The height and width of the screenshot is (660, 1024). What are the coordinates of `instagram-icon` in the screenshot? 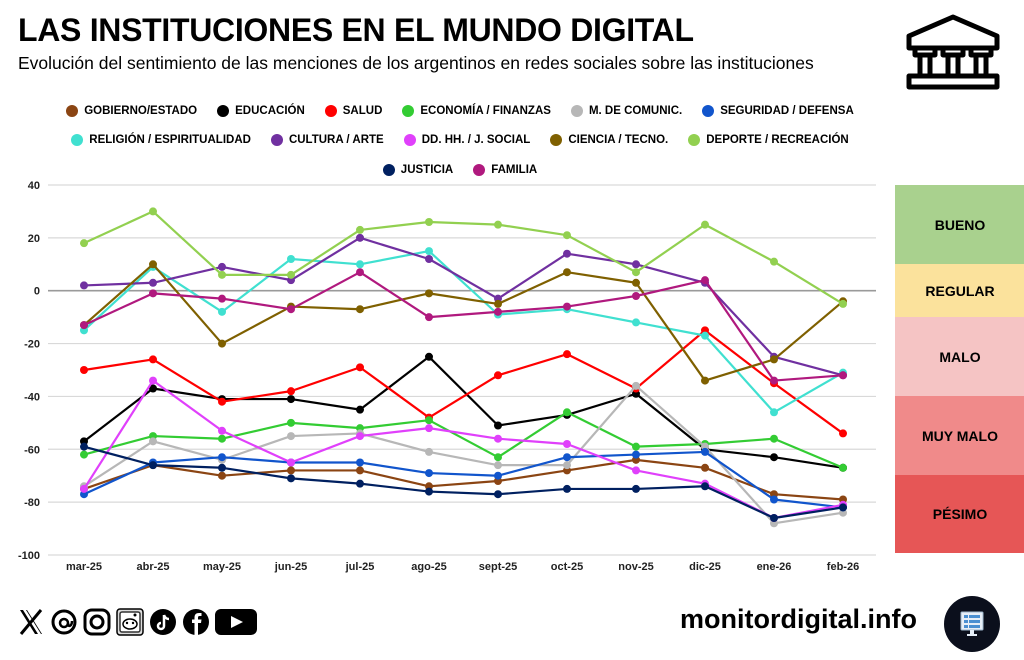 It's located at (97, 622).